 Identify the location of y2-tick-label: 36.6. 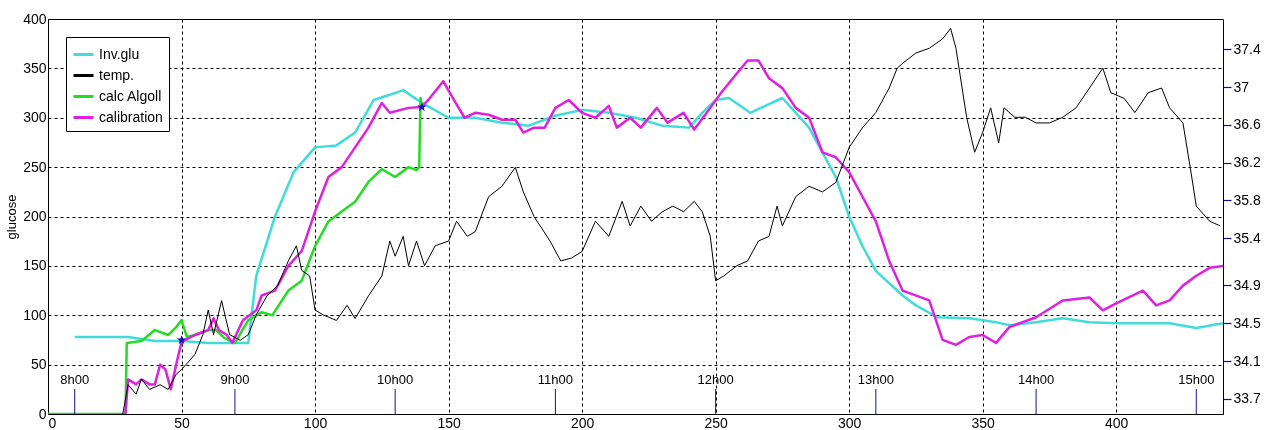
(1247, 124).